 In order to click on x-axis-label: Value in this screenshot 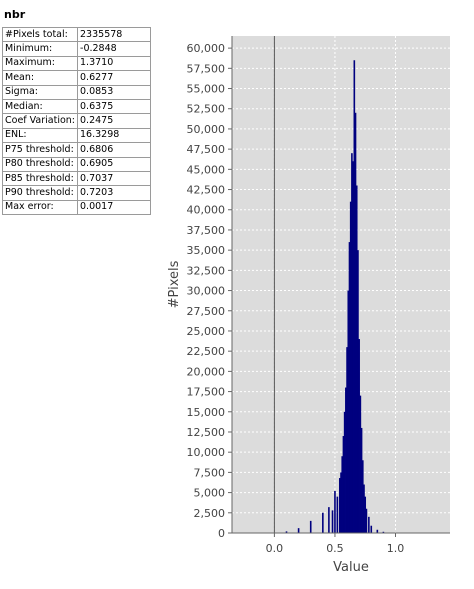, I will do `click(351, 567)`.